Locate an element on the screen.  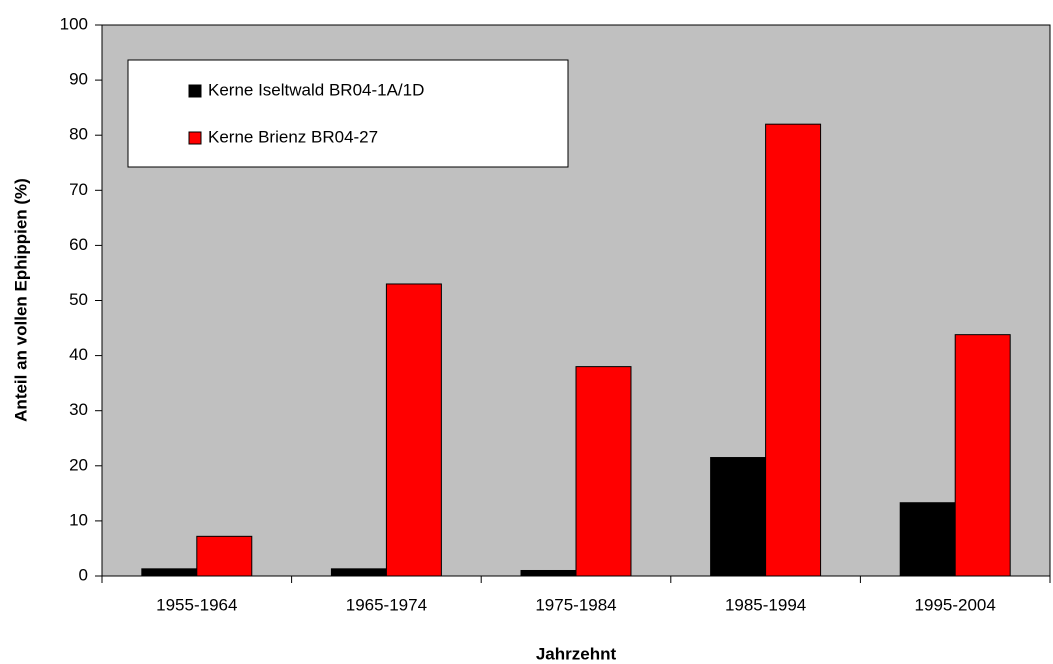
y-tick-label: 80 is located at coordinates (78, 134).